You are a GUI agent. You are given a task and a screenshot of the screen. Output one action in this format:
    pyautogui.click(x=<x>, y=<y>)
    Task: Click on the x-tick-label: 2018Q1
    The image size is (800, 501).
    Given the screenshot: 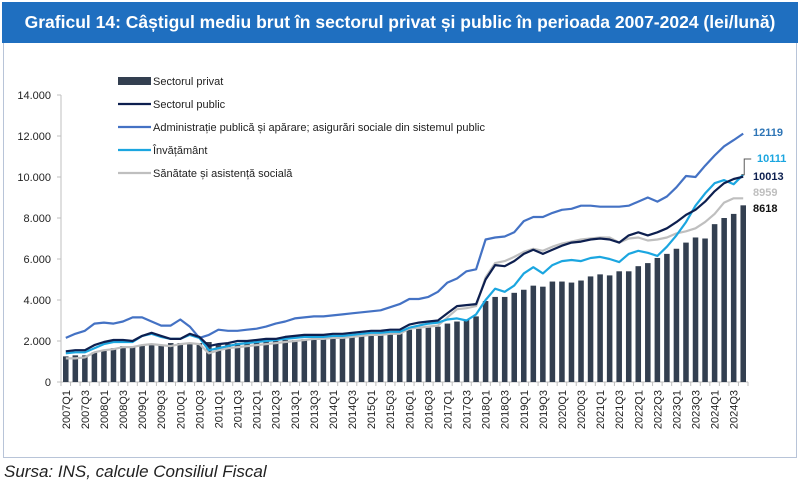 What is the action you would take?
    pyautogui.click(x=487, y=409)
    